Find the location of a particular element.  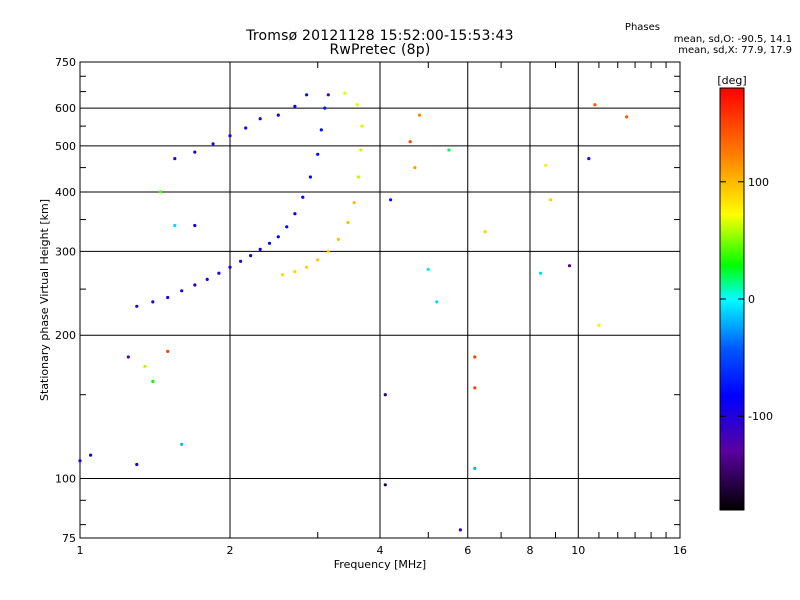

x-tick-label: 6 is located at coordinates (467, 550).